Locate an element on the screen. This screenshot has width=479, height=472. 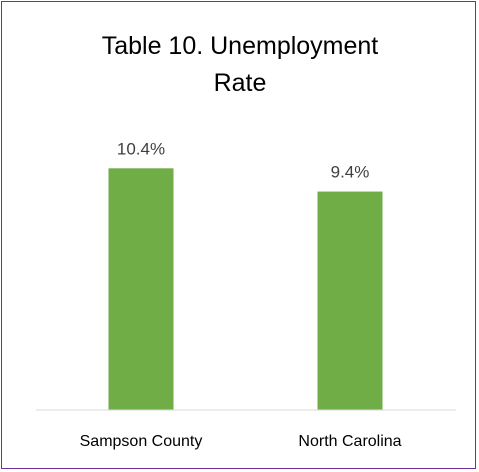
category-label: North Carolina is located at coordinates (349, 441).